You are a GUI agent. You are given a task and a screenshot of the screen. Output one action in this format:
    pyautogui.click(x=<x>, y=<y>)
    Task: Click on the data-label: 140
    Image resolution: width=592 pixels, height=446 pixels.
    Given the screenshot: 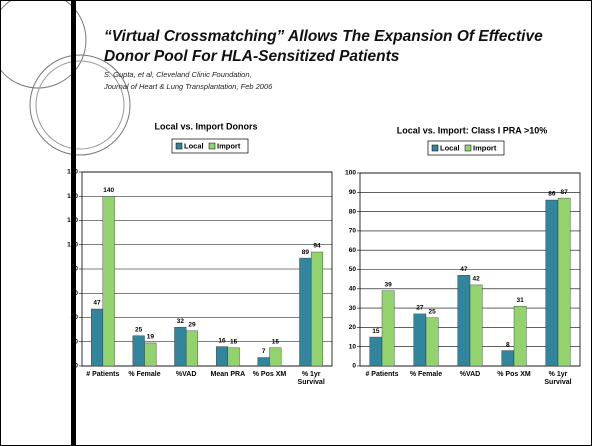 What is the action you would take?
    pyautogui.click(x=108, y=190)
    